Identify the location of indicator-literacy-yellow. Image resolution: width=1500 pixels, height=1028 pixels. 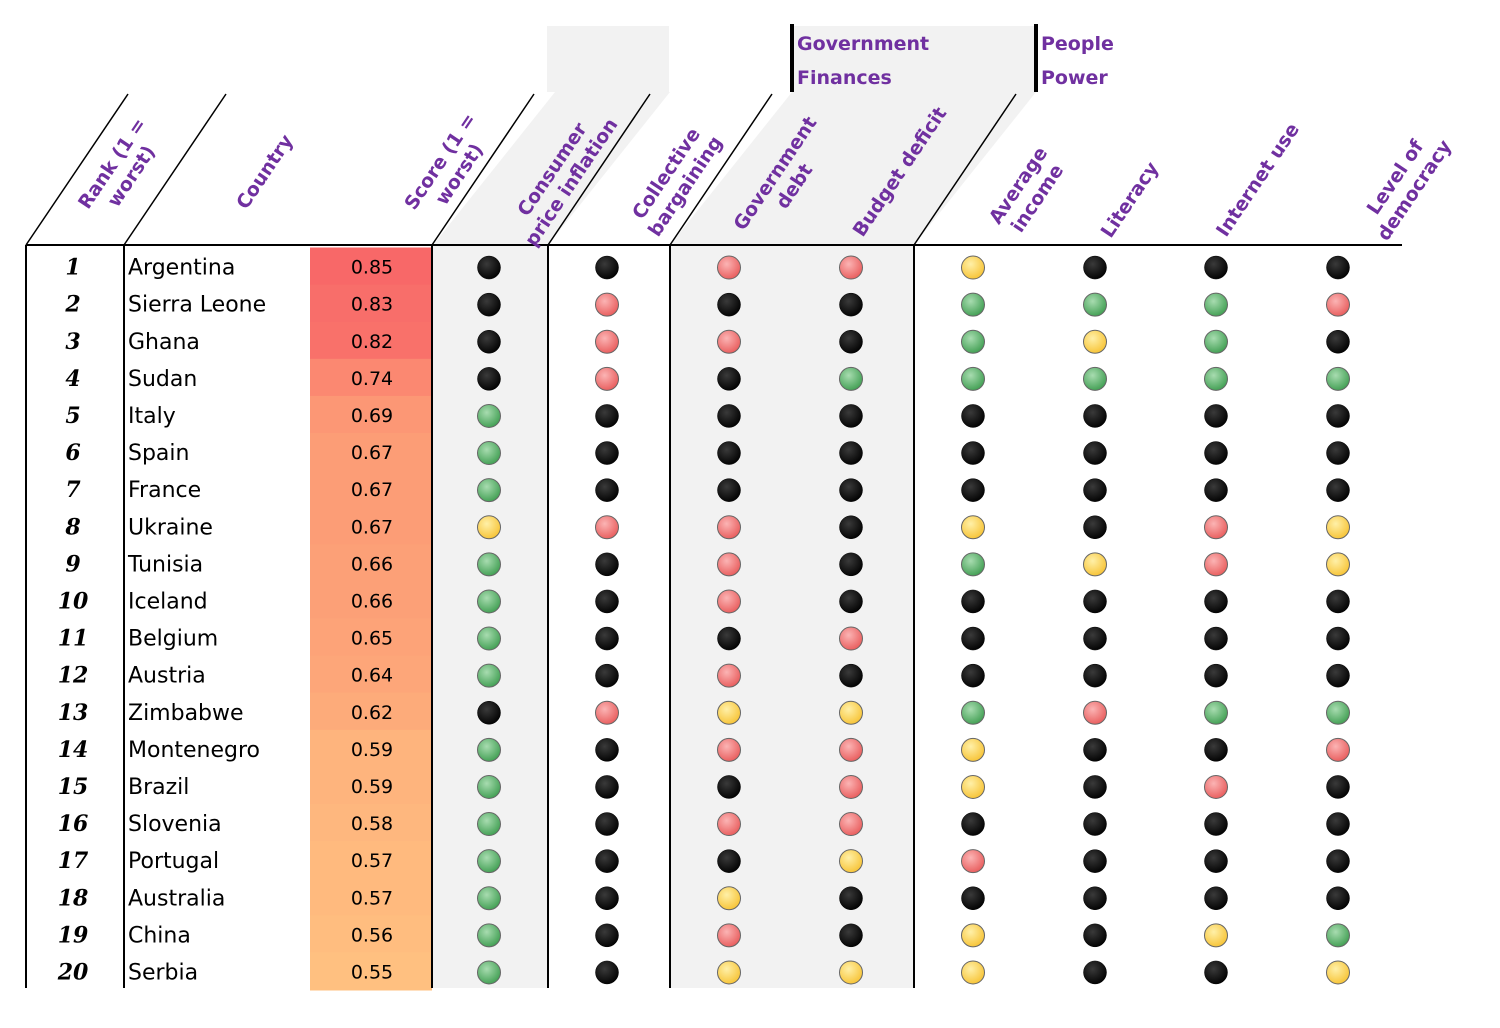
(1095, 341).